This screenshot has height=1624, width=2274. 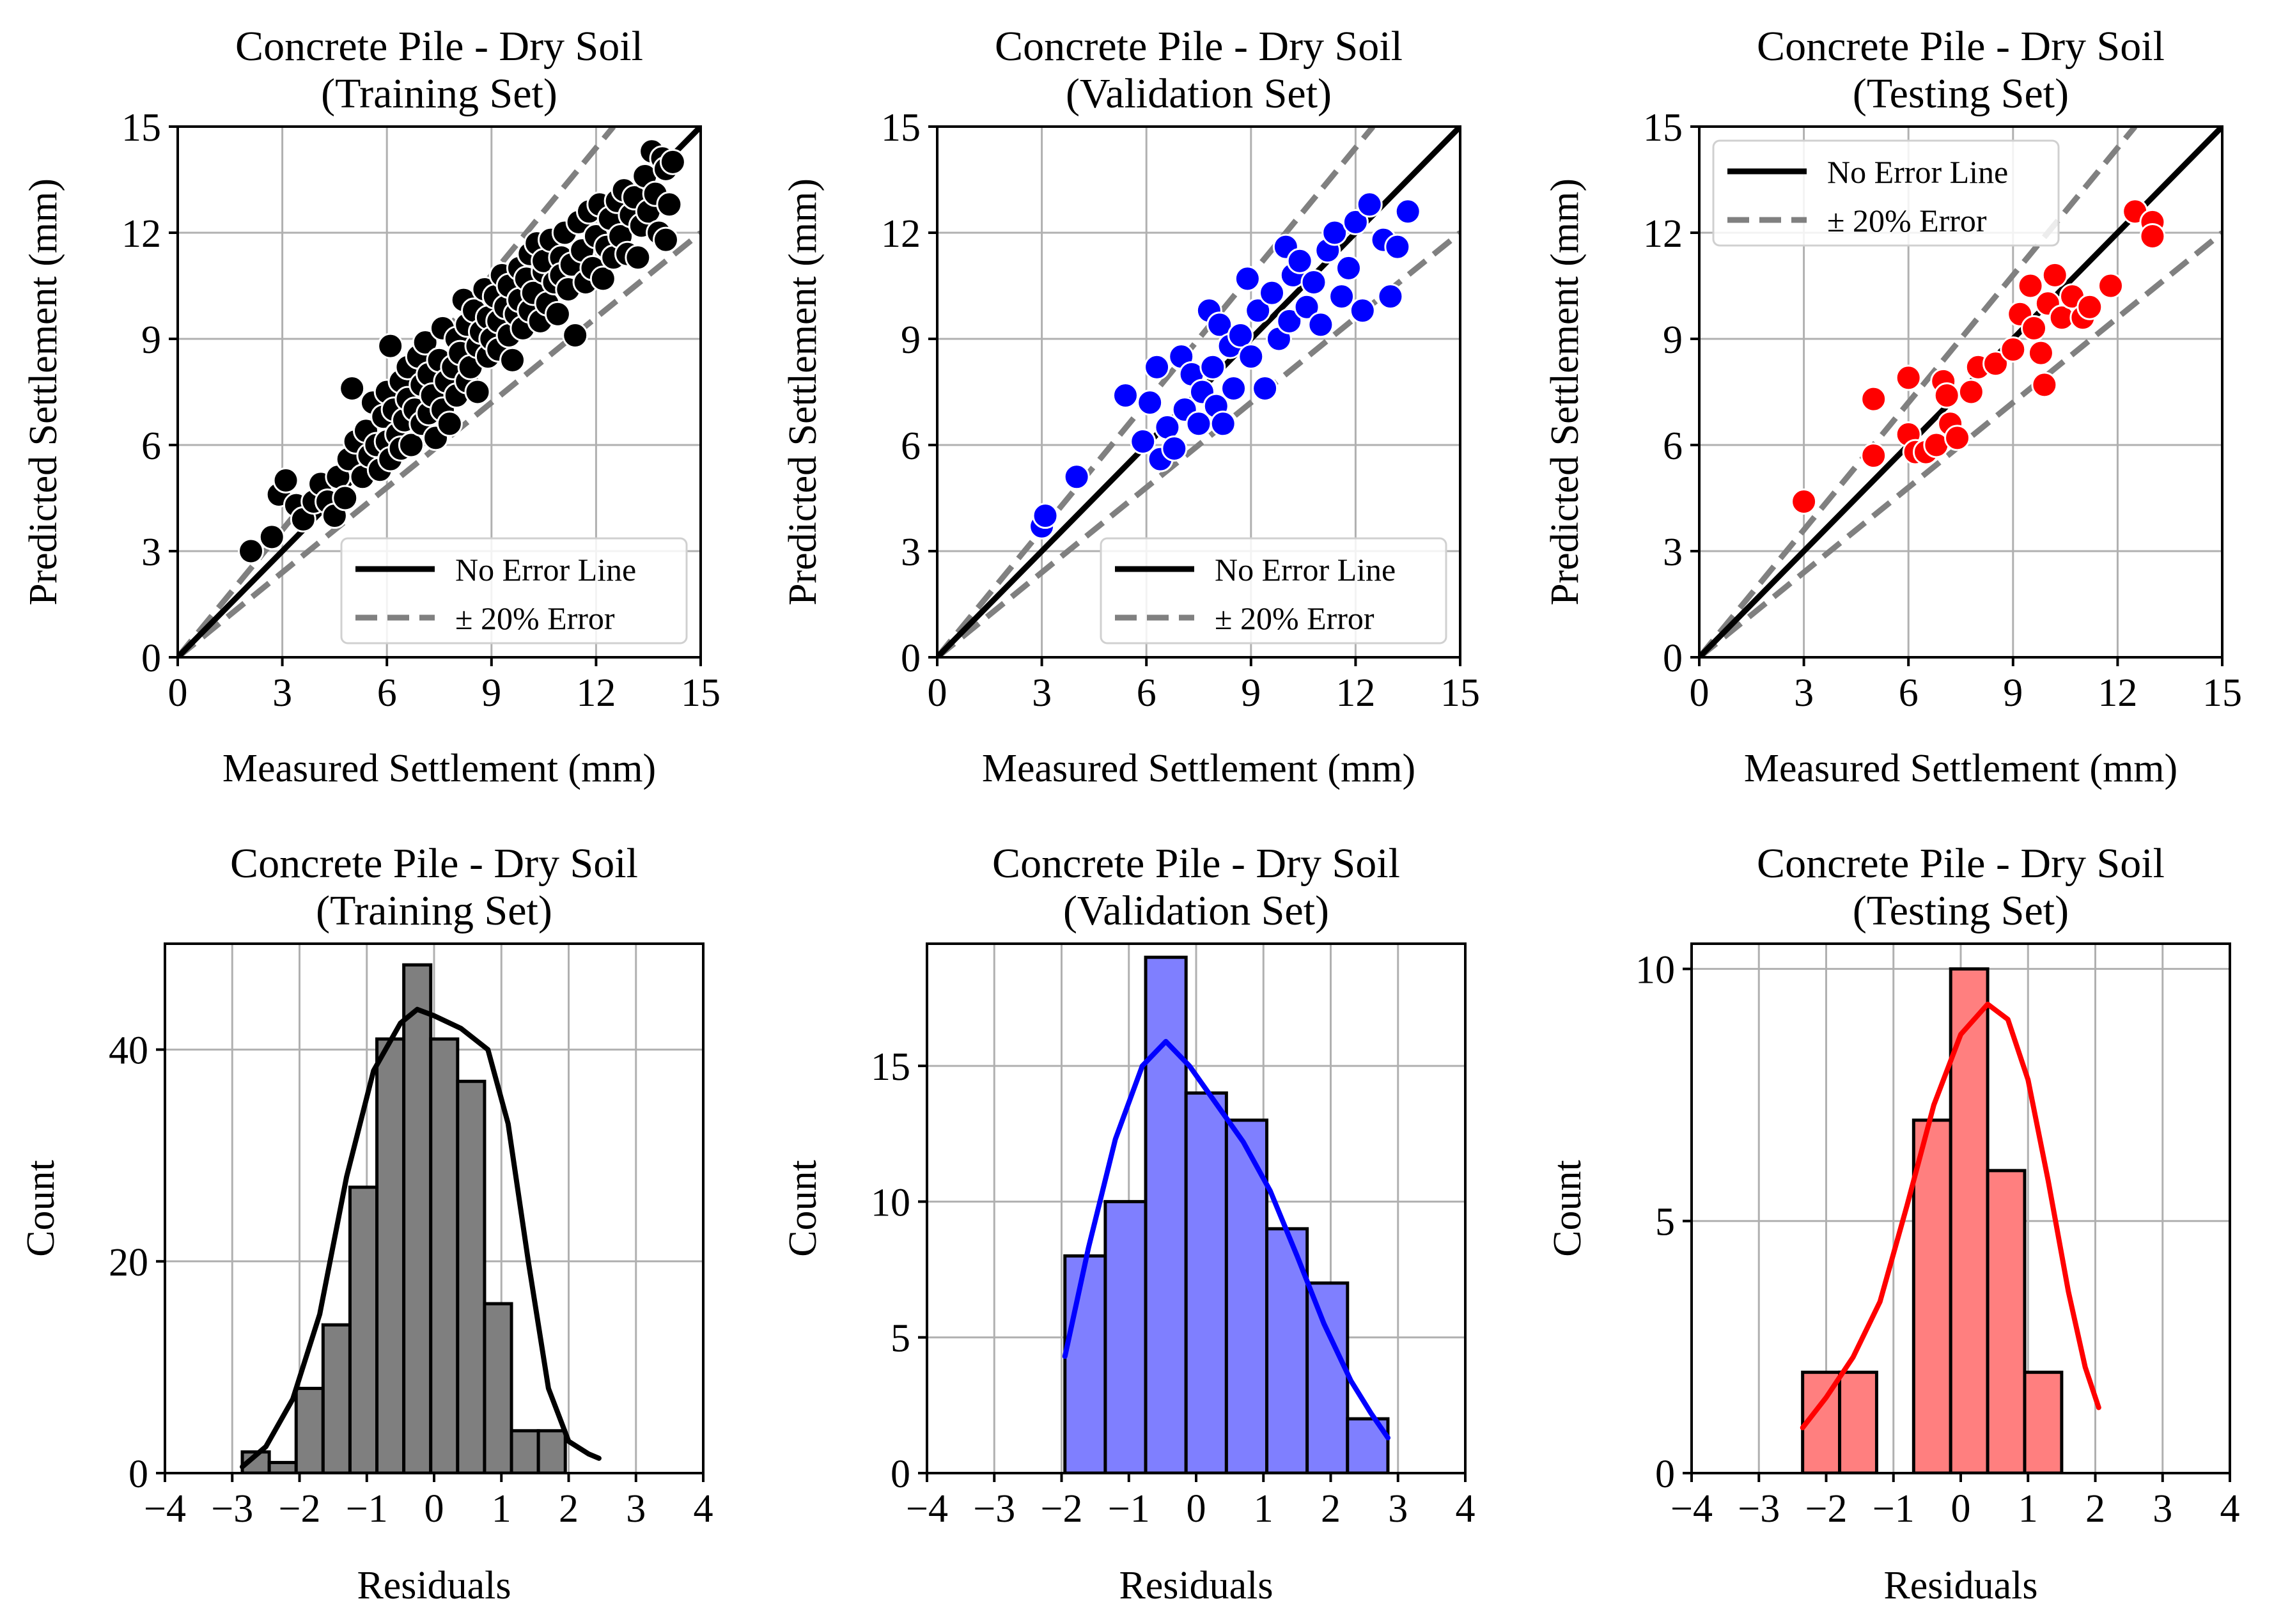 What do you see at coordinates (151, 340) in the screenshot?
I see `y-tick-label: 9` at bounding box center [151, 340].